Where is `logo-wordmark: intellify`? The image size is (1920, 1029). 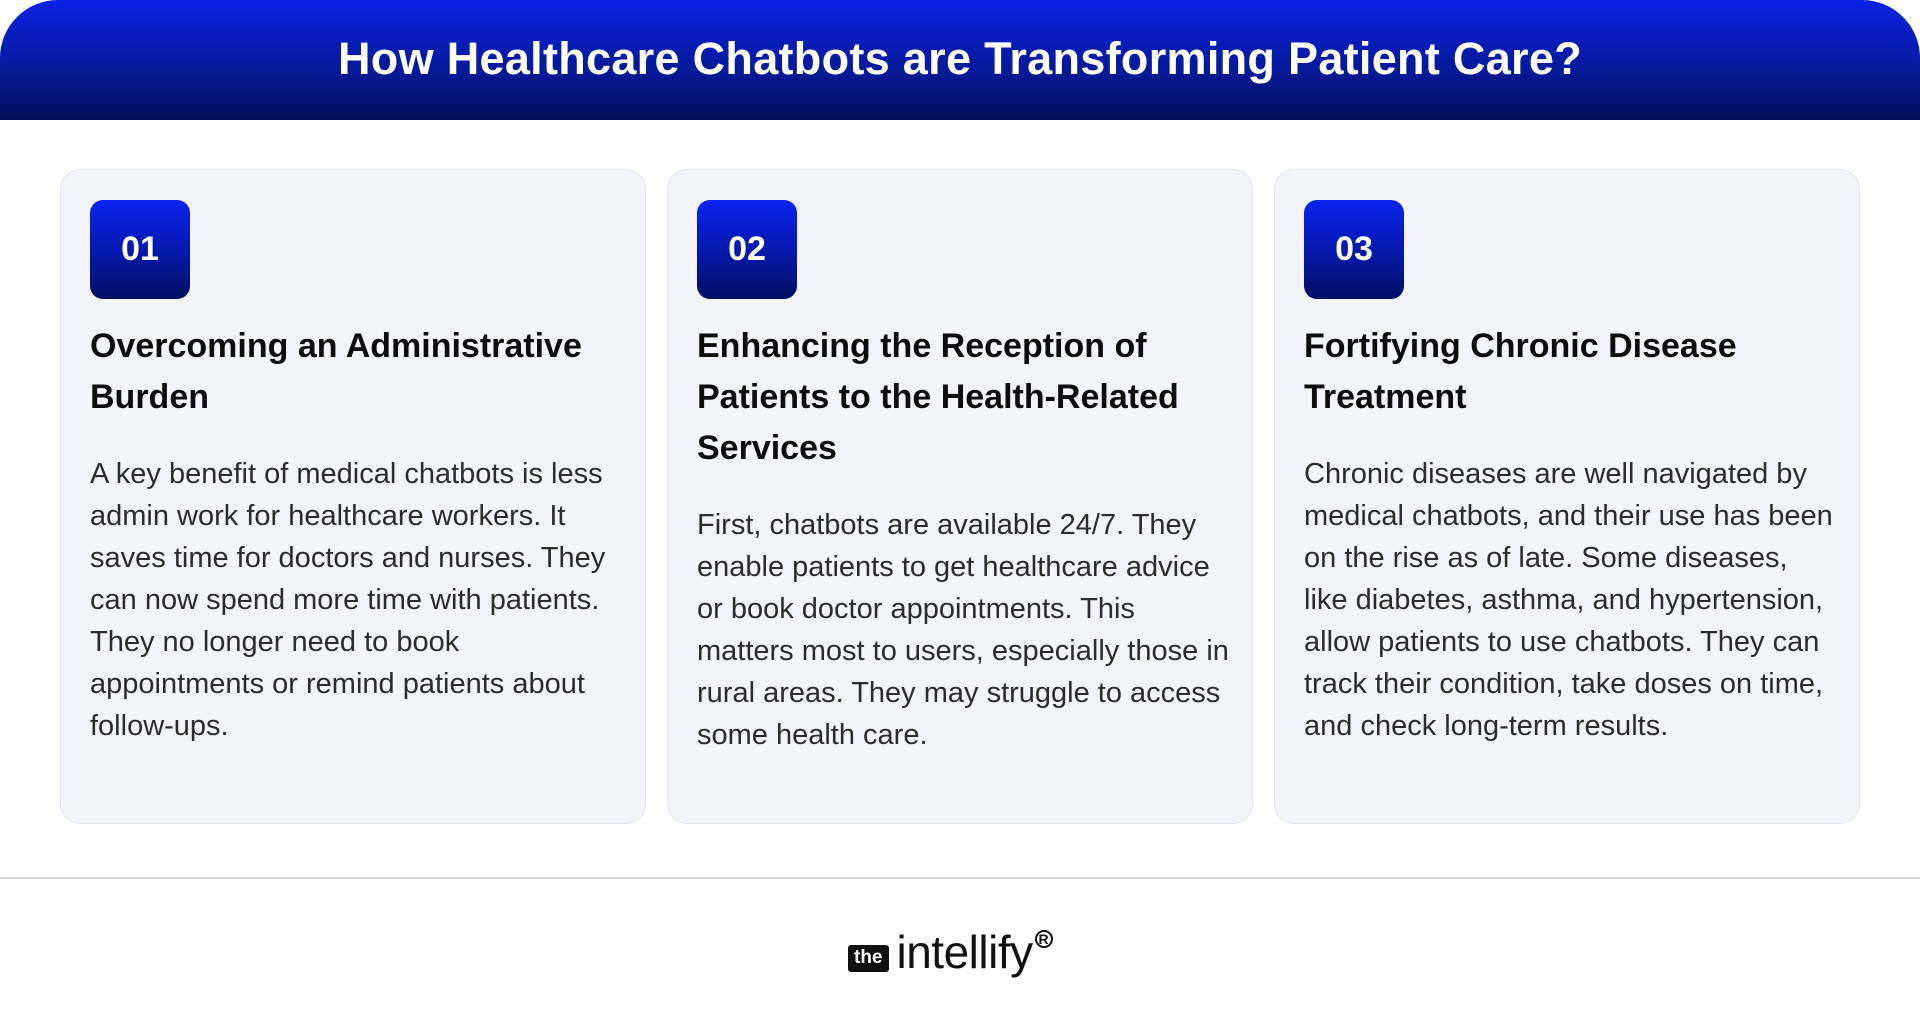
logo-wordmark: intellify is located at coordinates (965, 952).